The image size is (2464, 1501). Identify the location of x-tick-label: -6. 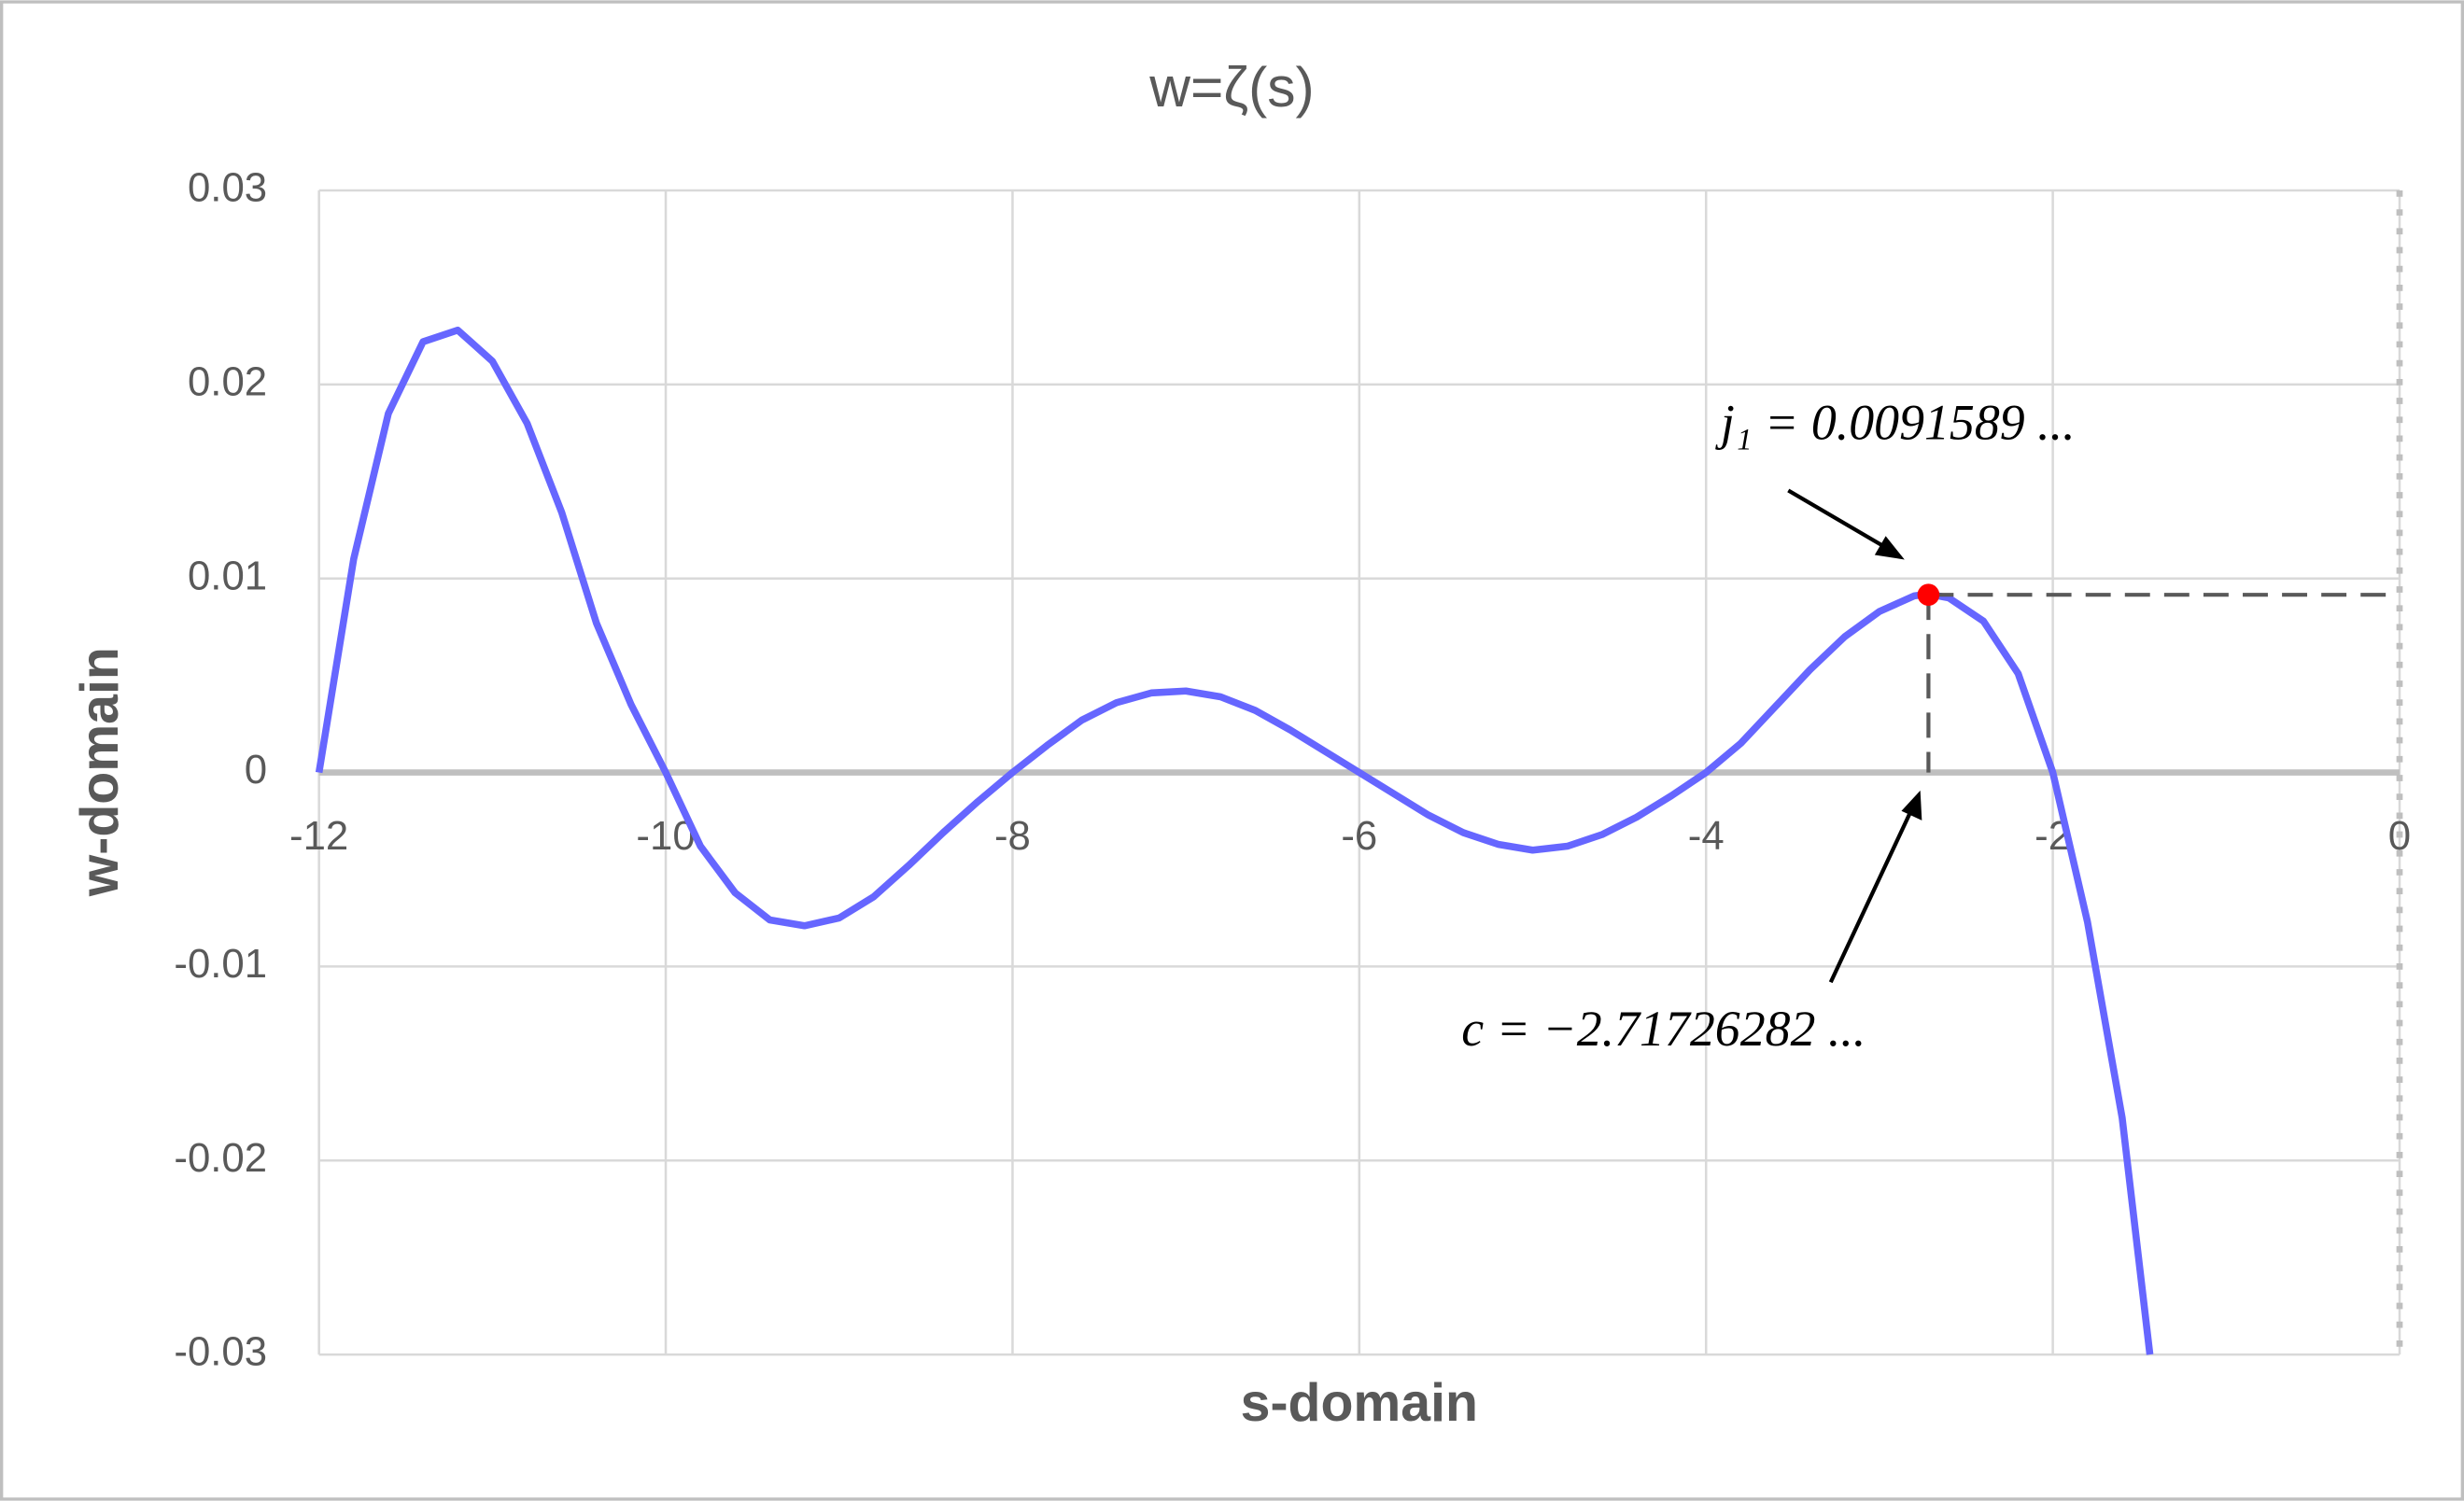
(1359, 836).